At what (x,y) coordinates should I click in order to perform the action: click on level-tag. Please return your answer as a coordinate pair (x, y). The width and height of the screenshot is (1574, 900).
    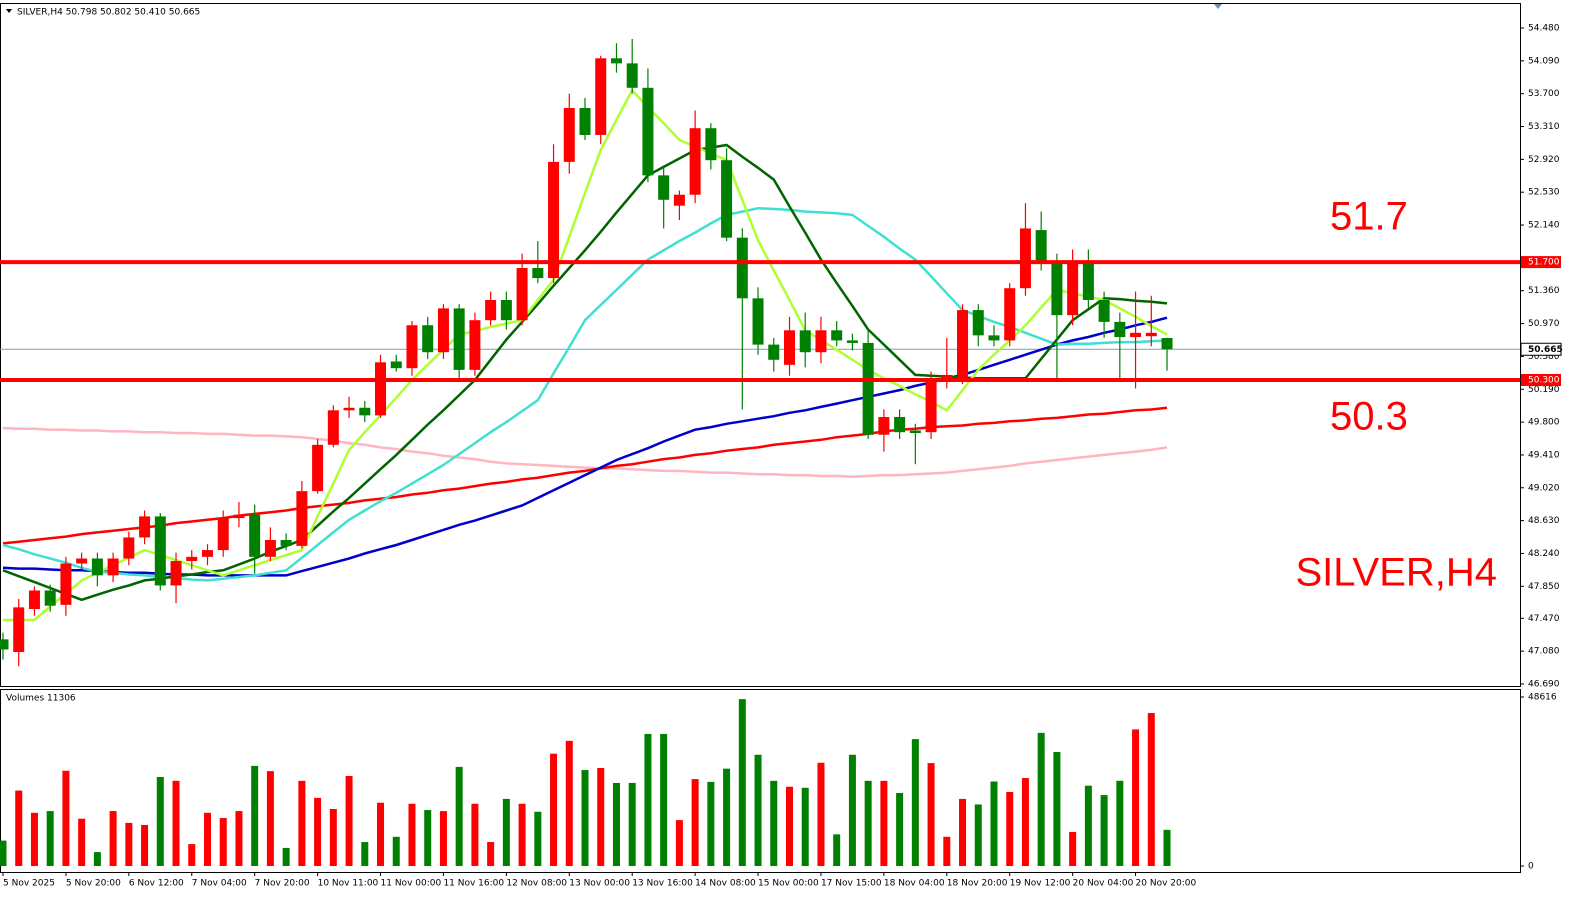
    Looking at the image, I should click on (1541, 262).